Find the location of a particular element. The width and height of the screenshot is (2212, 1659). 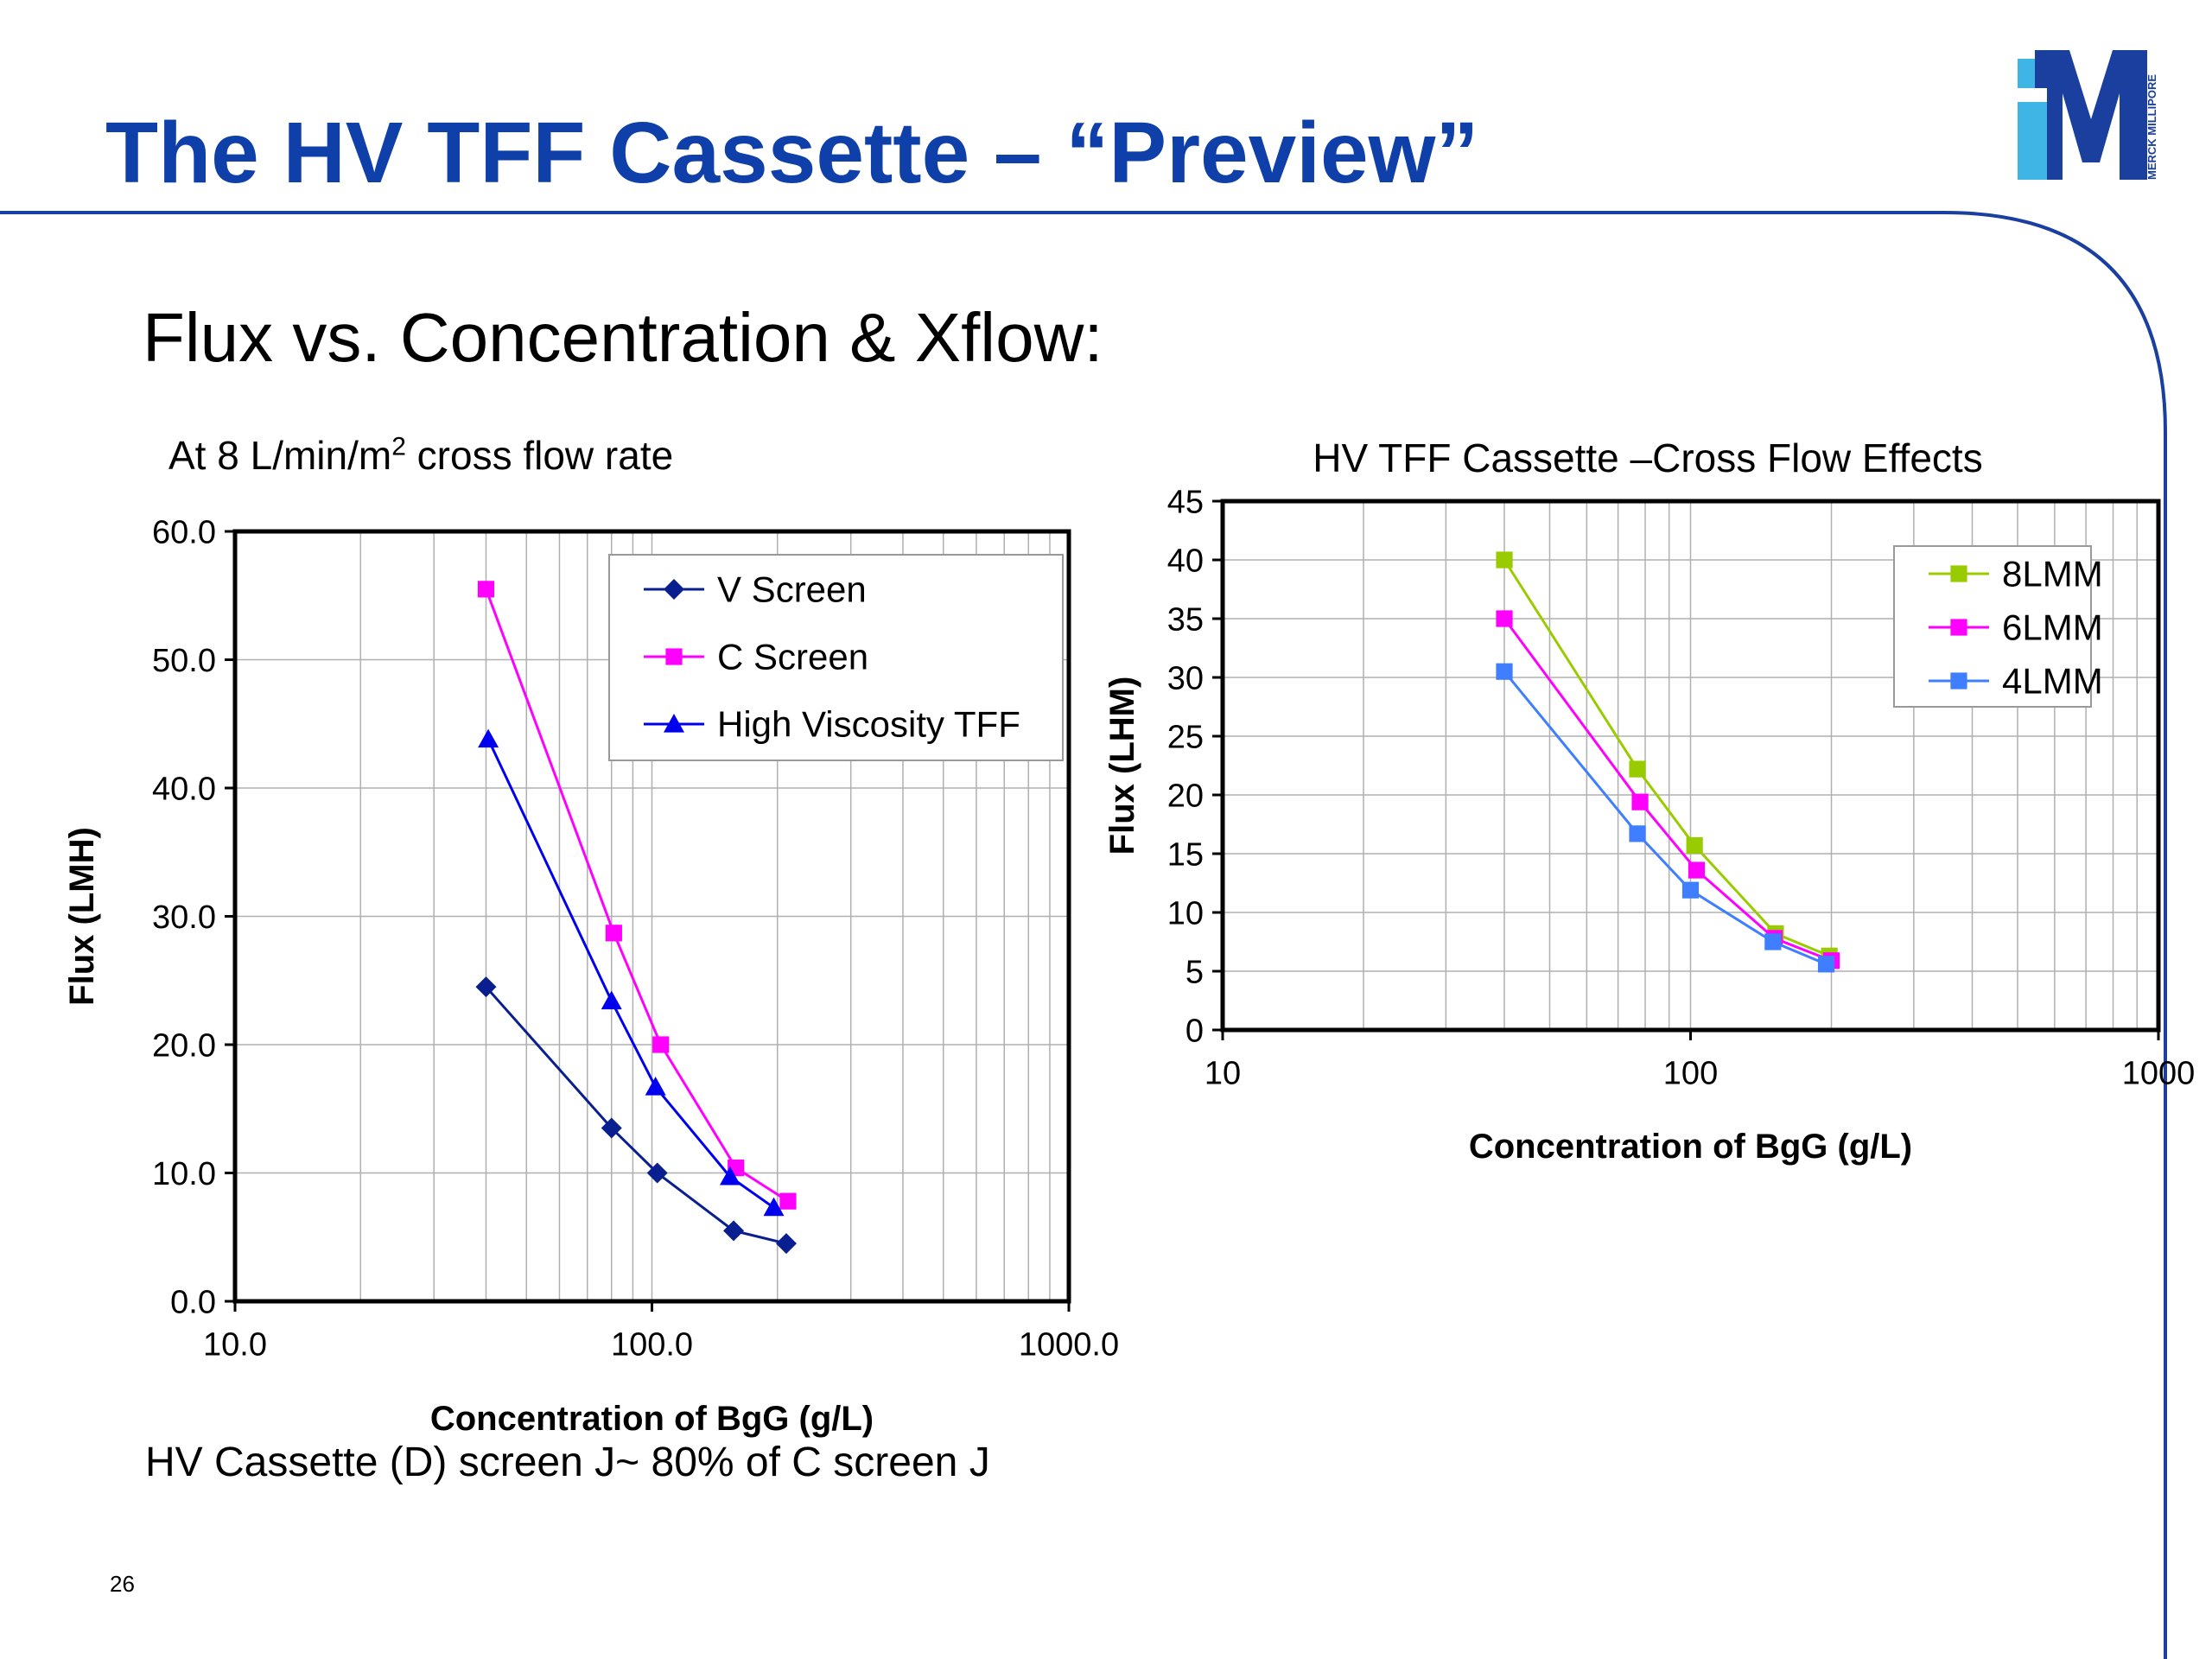

slide-title: The HV TFF Cassette – “Preview” is located at coordinates (792, 153).